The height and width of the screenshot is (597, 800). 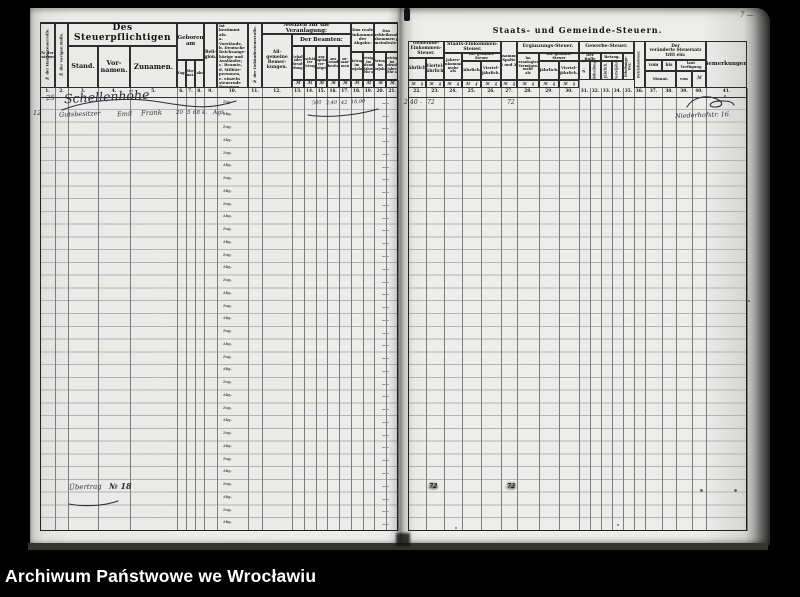 I want to click on spine-mark-top, so click(x=407, y=14).